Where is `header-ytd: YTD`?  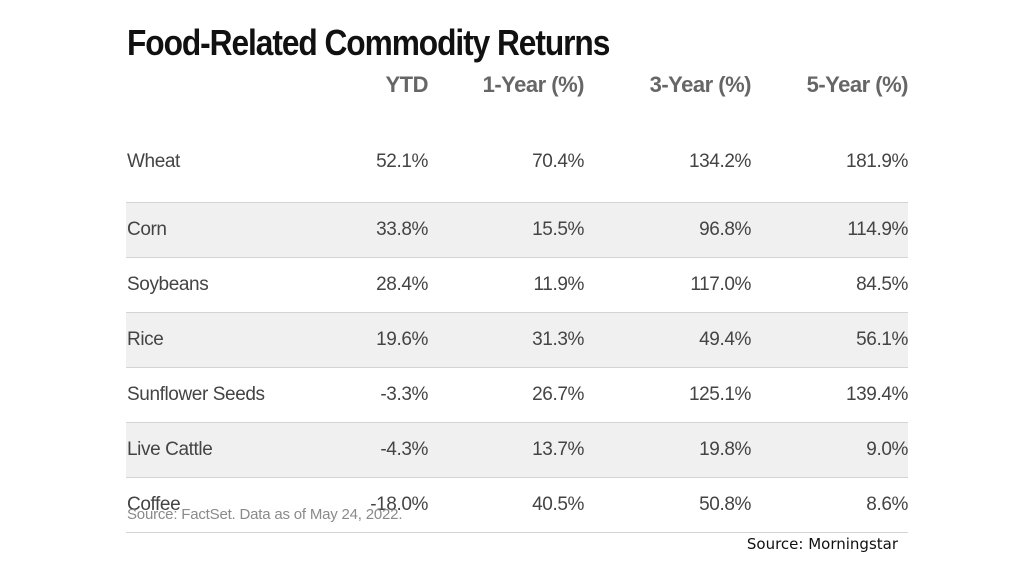 header-ytd: YTD is located at coordinates (407, 84).